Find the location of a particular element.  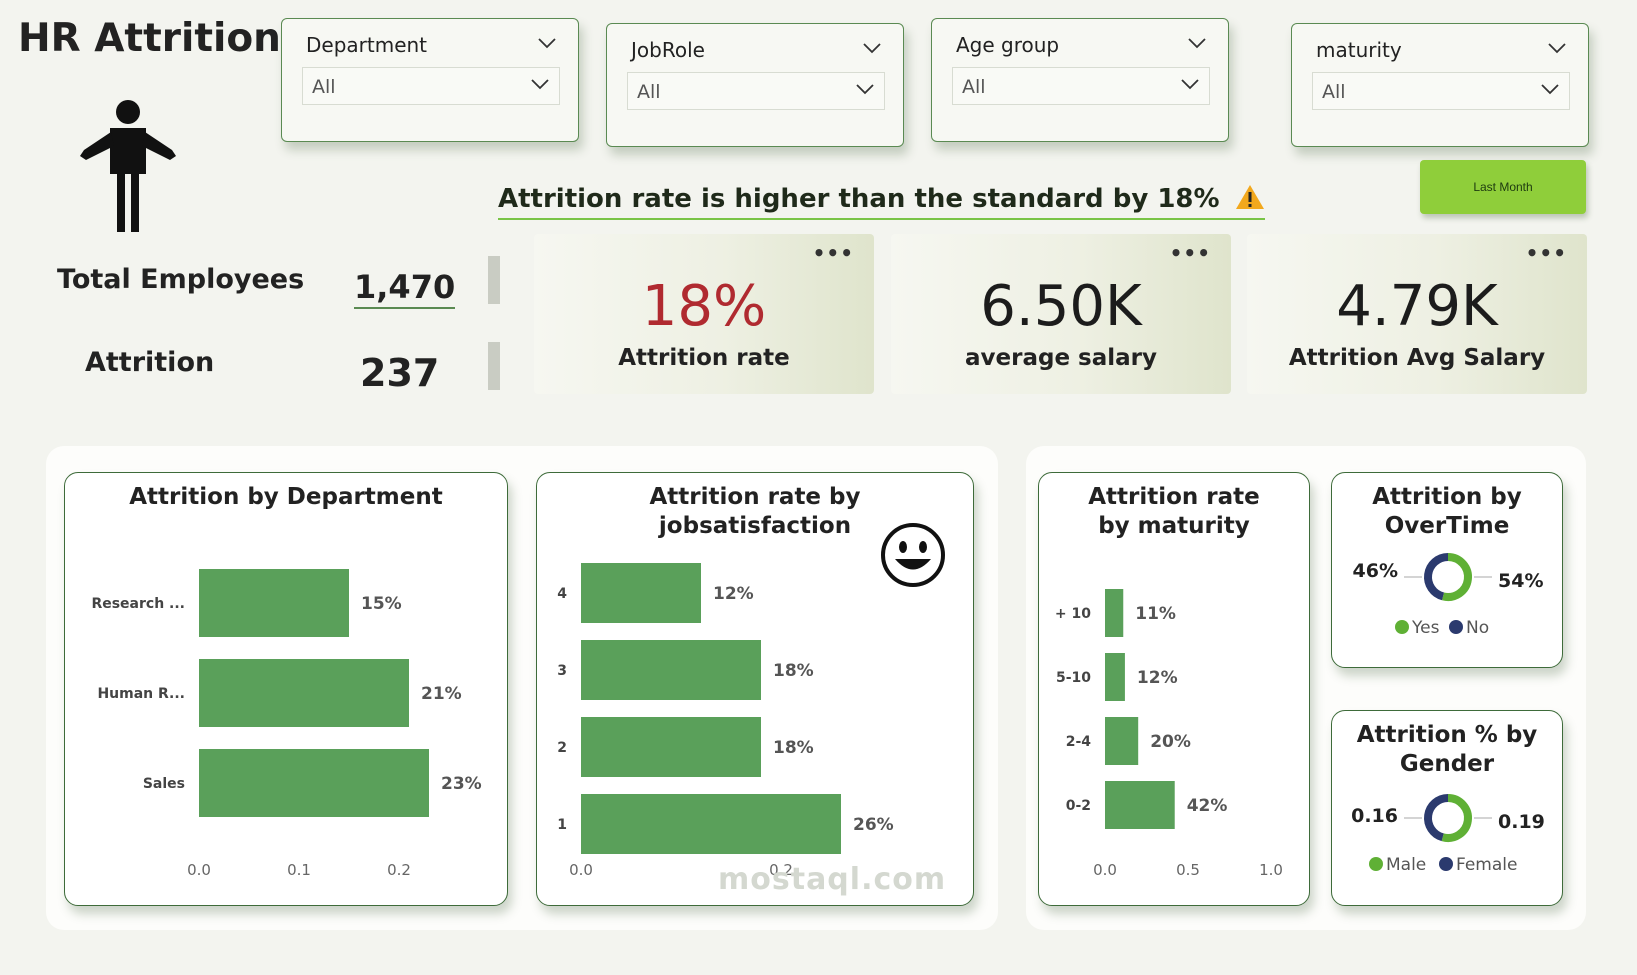

category-label: 5-10 is located at coordinates (1073, 678).